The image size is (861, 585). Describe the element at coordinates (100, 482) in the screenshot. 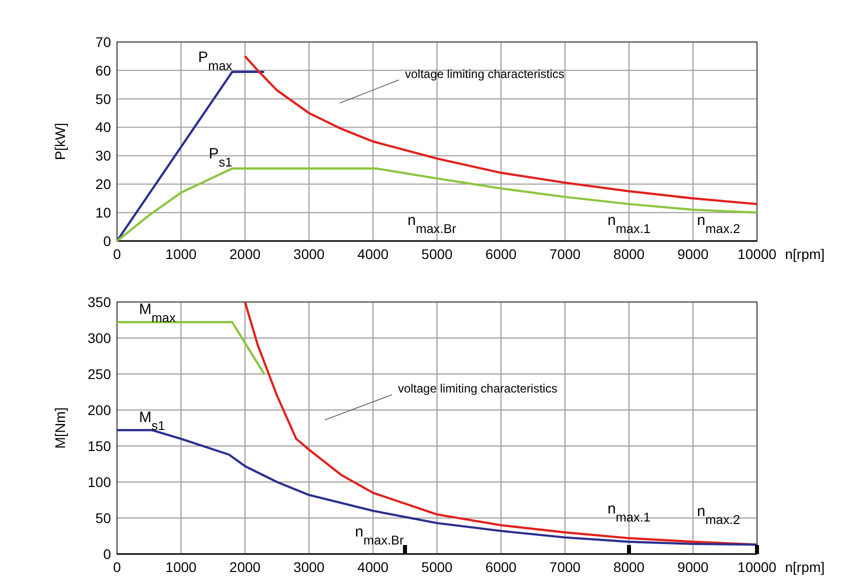

I see `y-tick-label: 100` at that location.